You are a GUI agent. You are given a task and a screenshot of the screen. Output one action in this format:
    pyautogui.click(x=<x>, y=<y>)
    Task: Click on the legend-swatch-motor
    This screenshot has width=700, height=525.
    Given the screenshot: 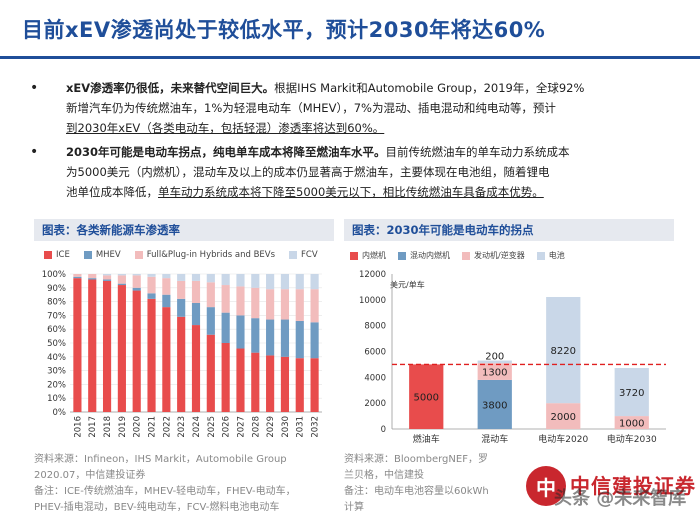 What is the action you would take?
    pyautogui.click(x=466, y=255)
    